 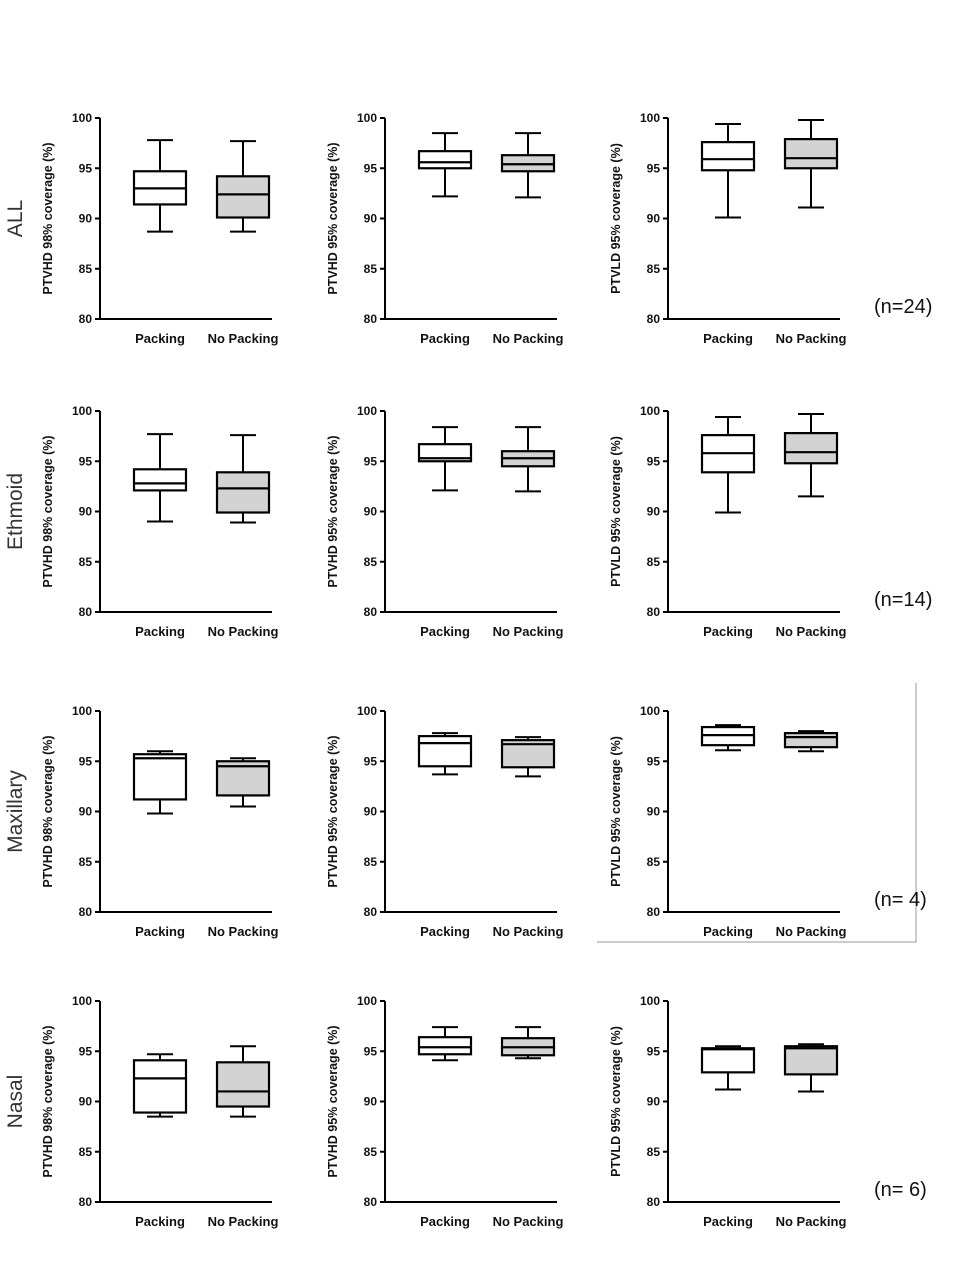 I want to click on sample-size-label: (n=14), so click(x=903, y=600).